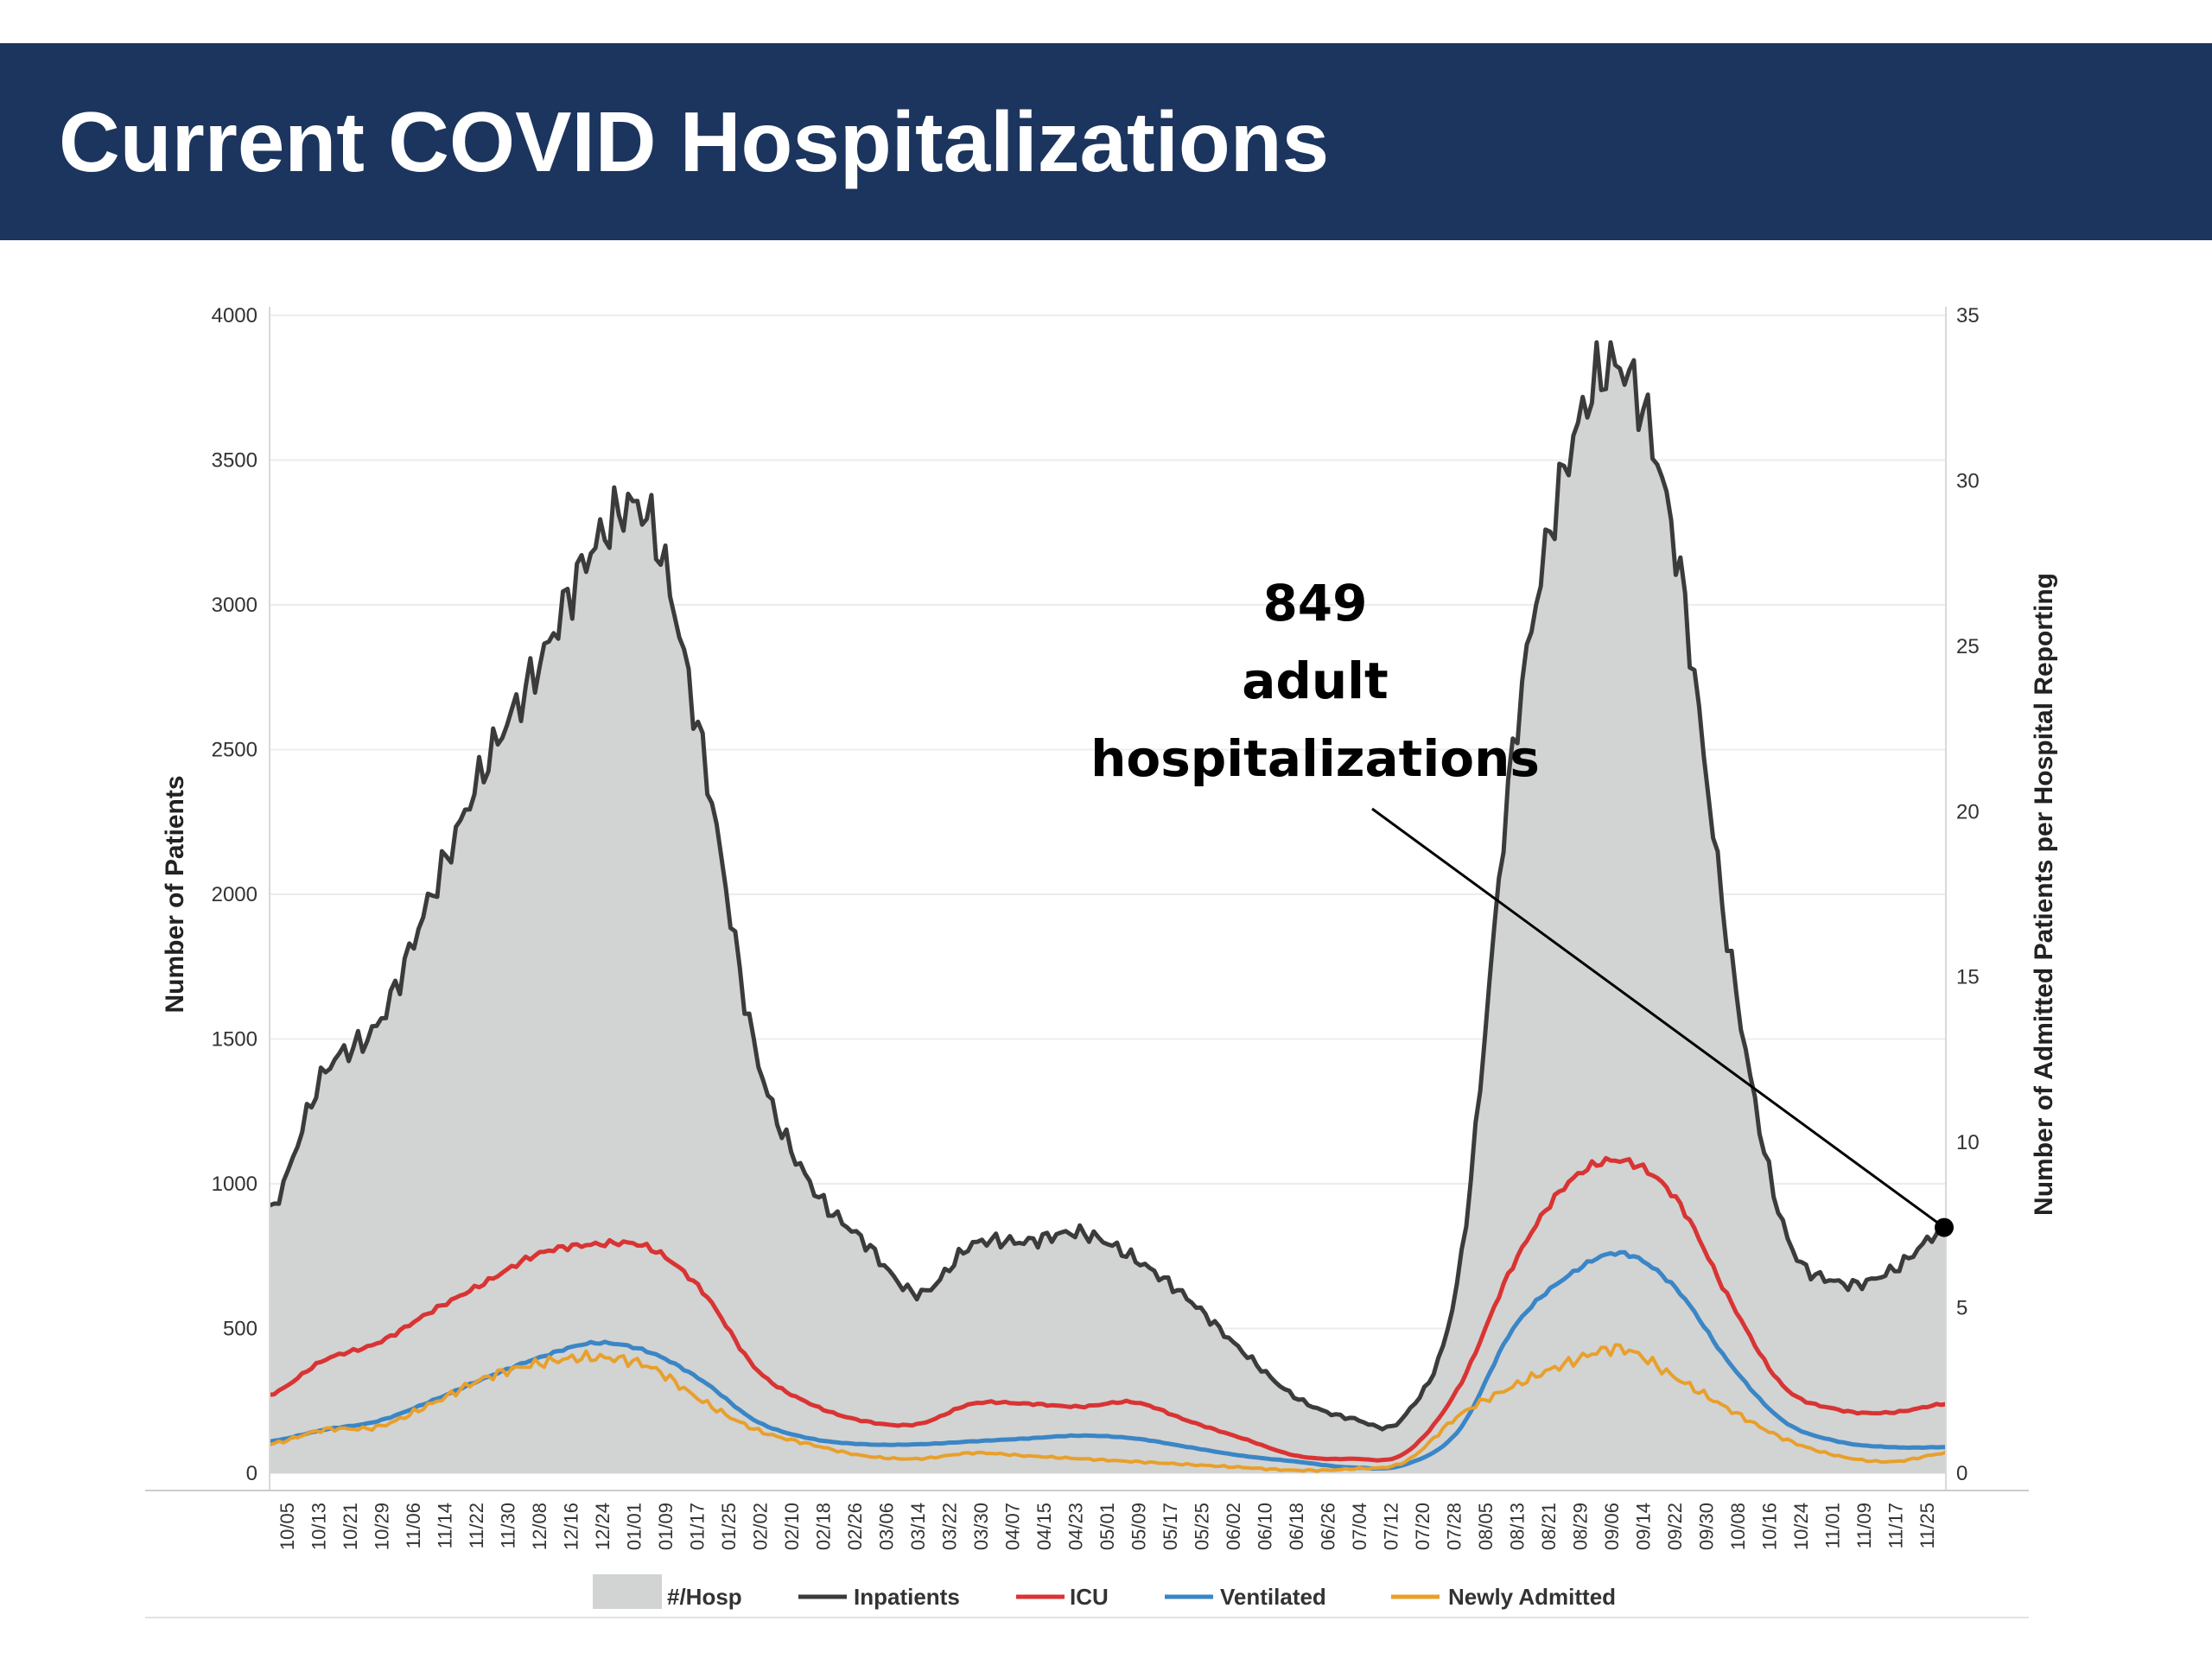 The height and width of the screenshot is (1659, 2212). Describe the element at coordinates (1770, 1526) in the screenshot. I see `x-tick-label: 10/16` at that location.